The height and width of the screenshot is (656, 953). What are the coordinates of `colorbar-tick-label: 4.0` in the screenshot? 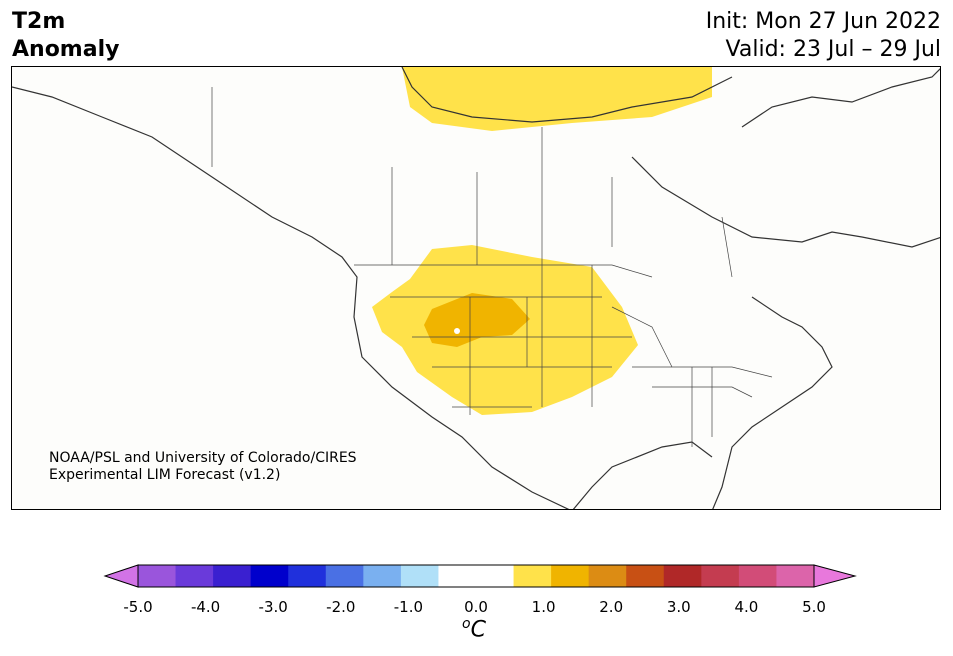 It's located at (746, 607).